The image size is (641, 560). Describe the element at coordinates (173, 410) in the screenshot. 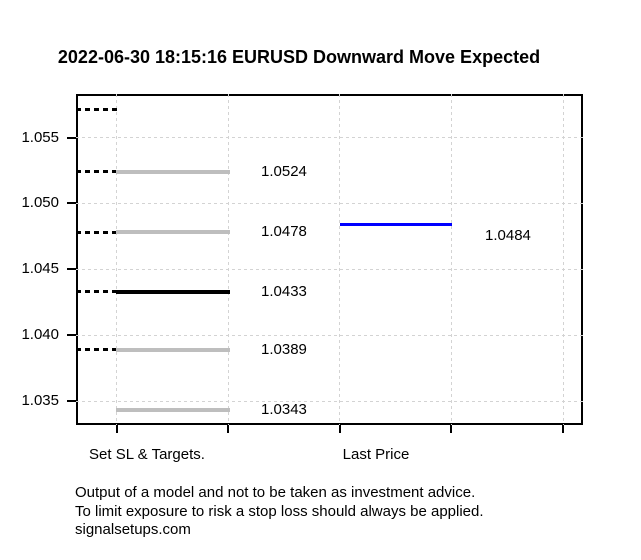

I see `target-level-4-line` at that location.